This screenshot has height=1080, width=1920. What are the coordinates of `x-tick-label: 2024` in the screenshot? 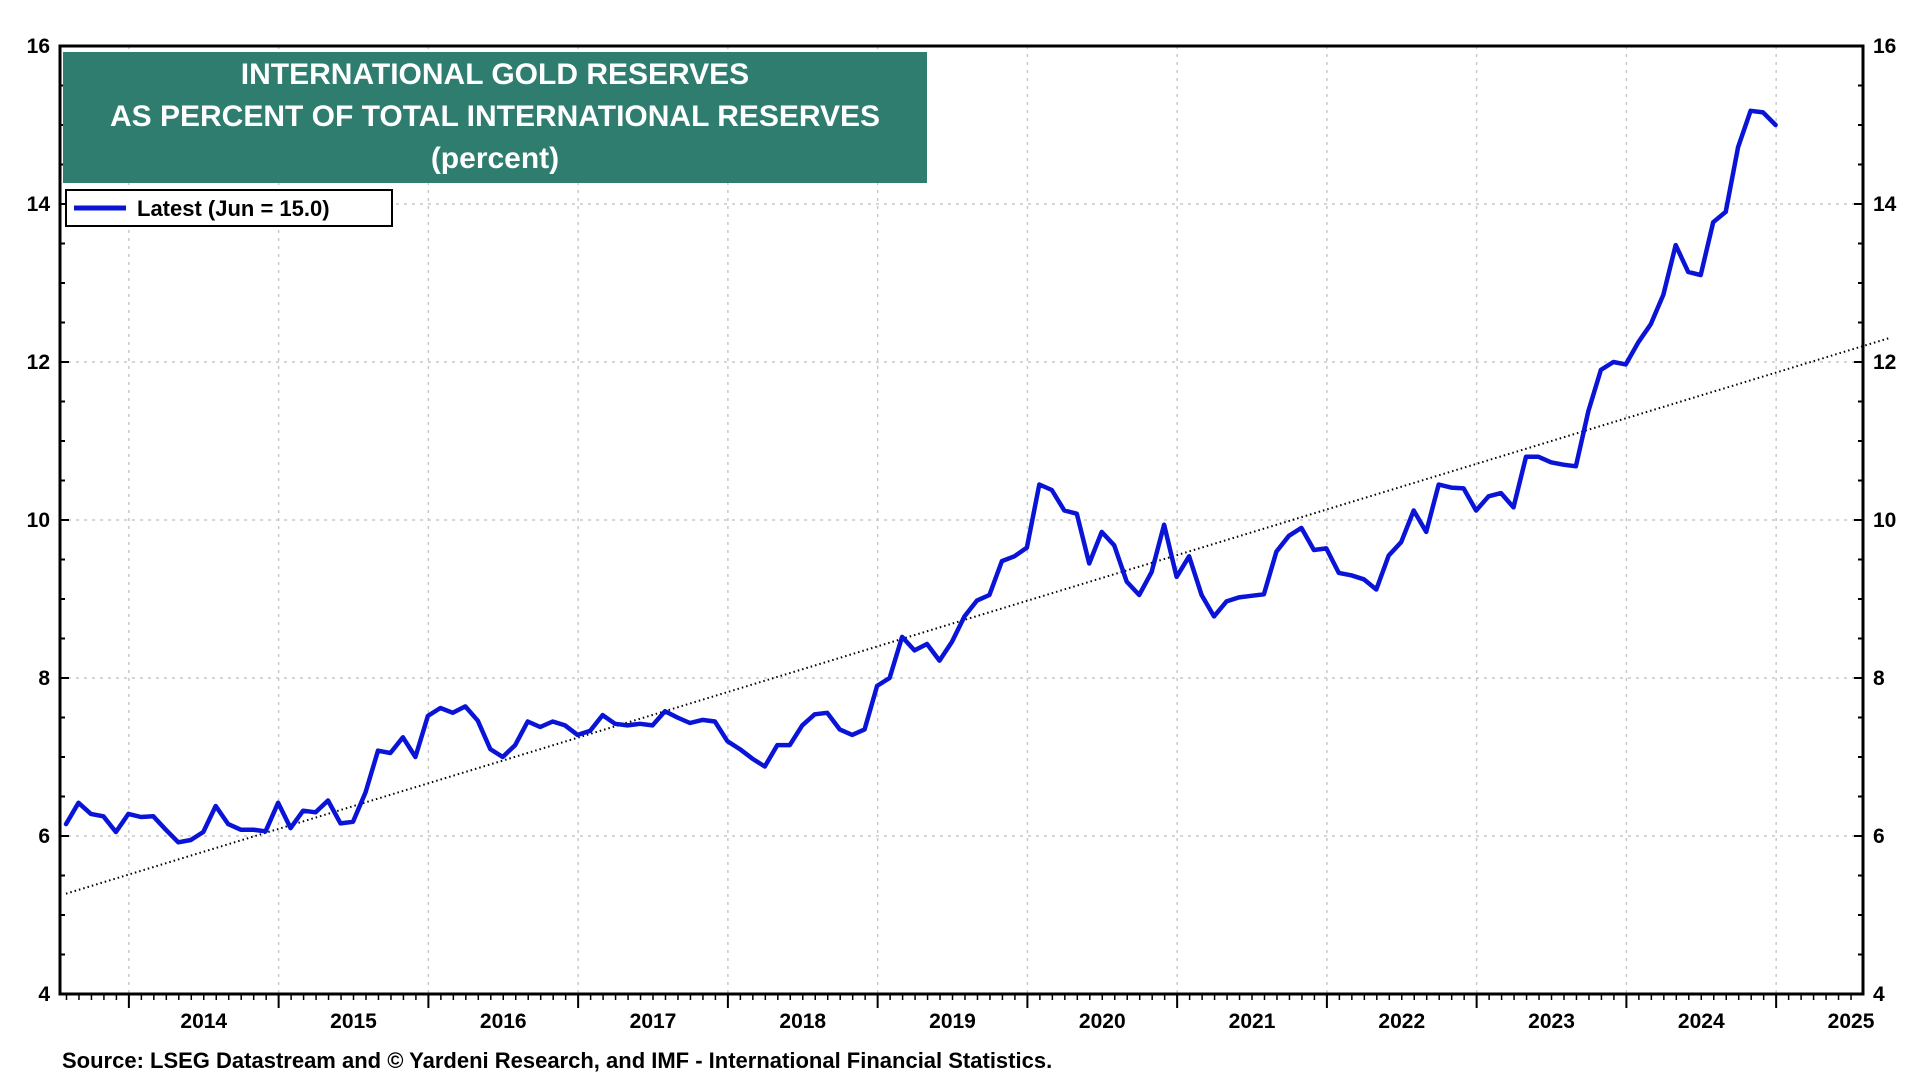 It's located at (1701, 1021).